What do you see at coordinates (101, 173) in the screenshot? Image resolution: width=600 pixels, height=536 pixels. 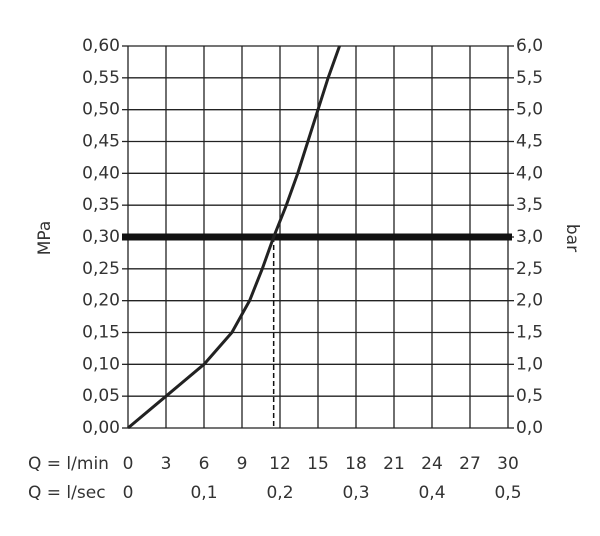 I see `y-tick-label: 0,40` at bounding box center [101, 173].